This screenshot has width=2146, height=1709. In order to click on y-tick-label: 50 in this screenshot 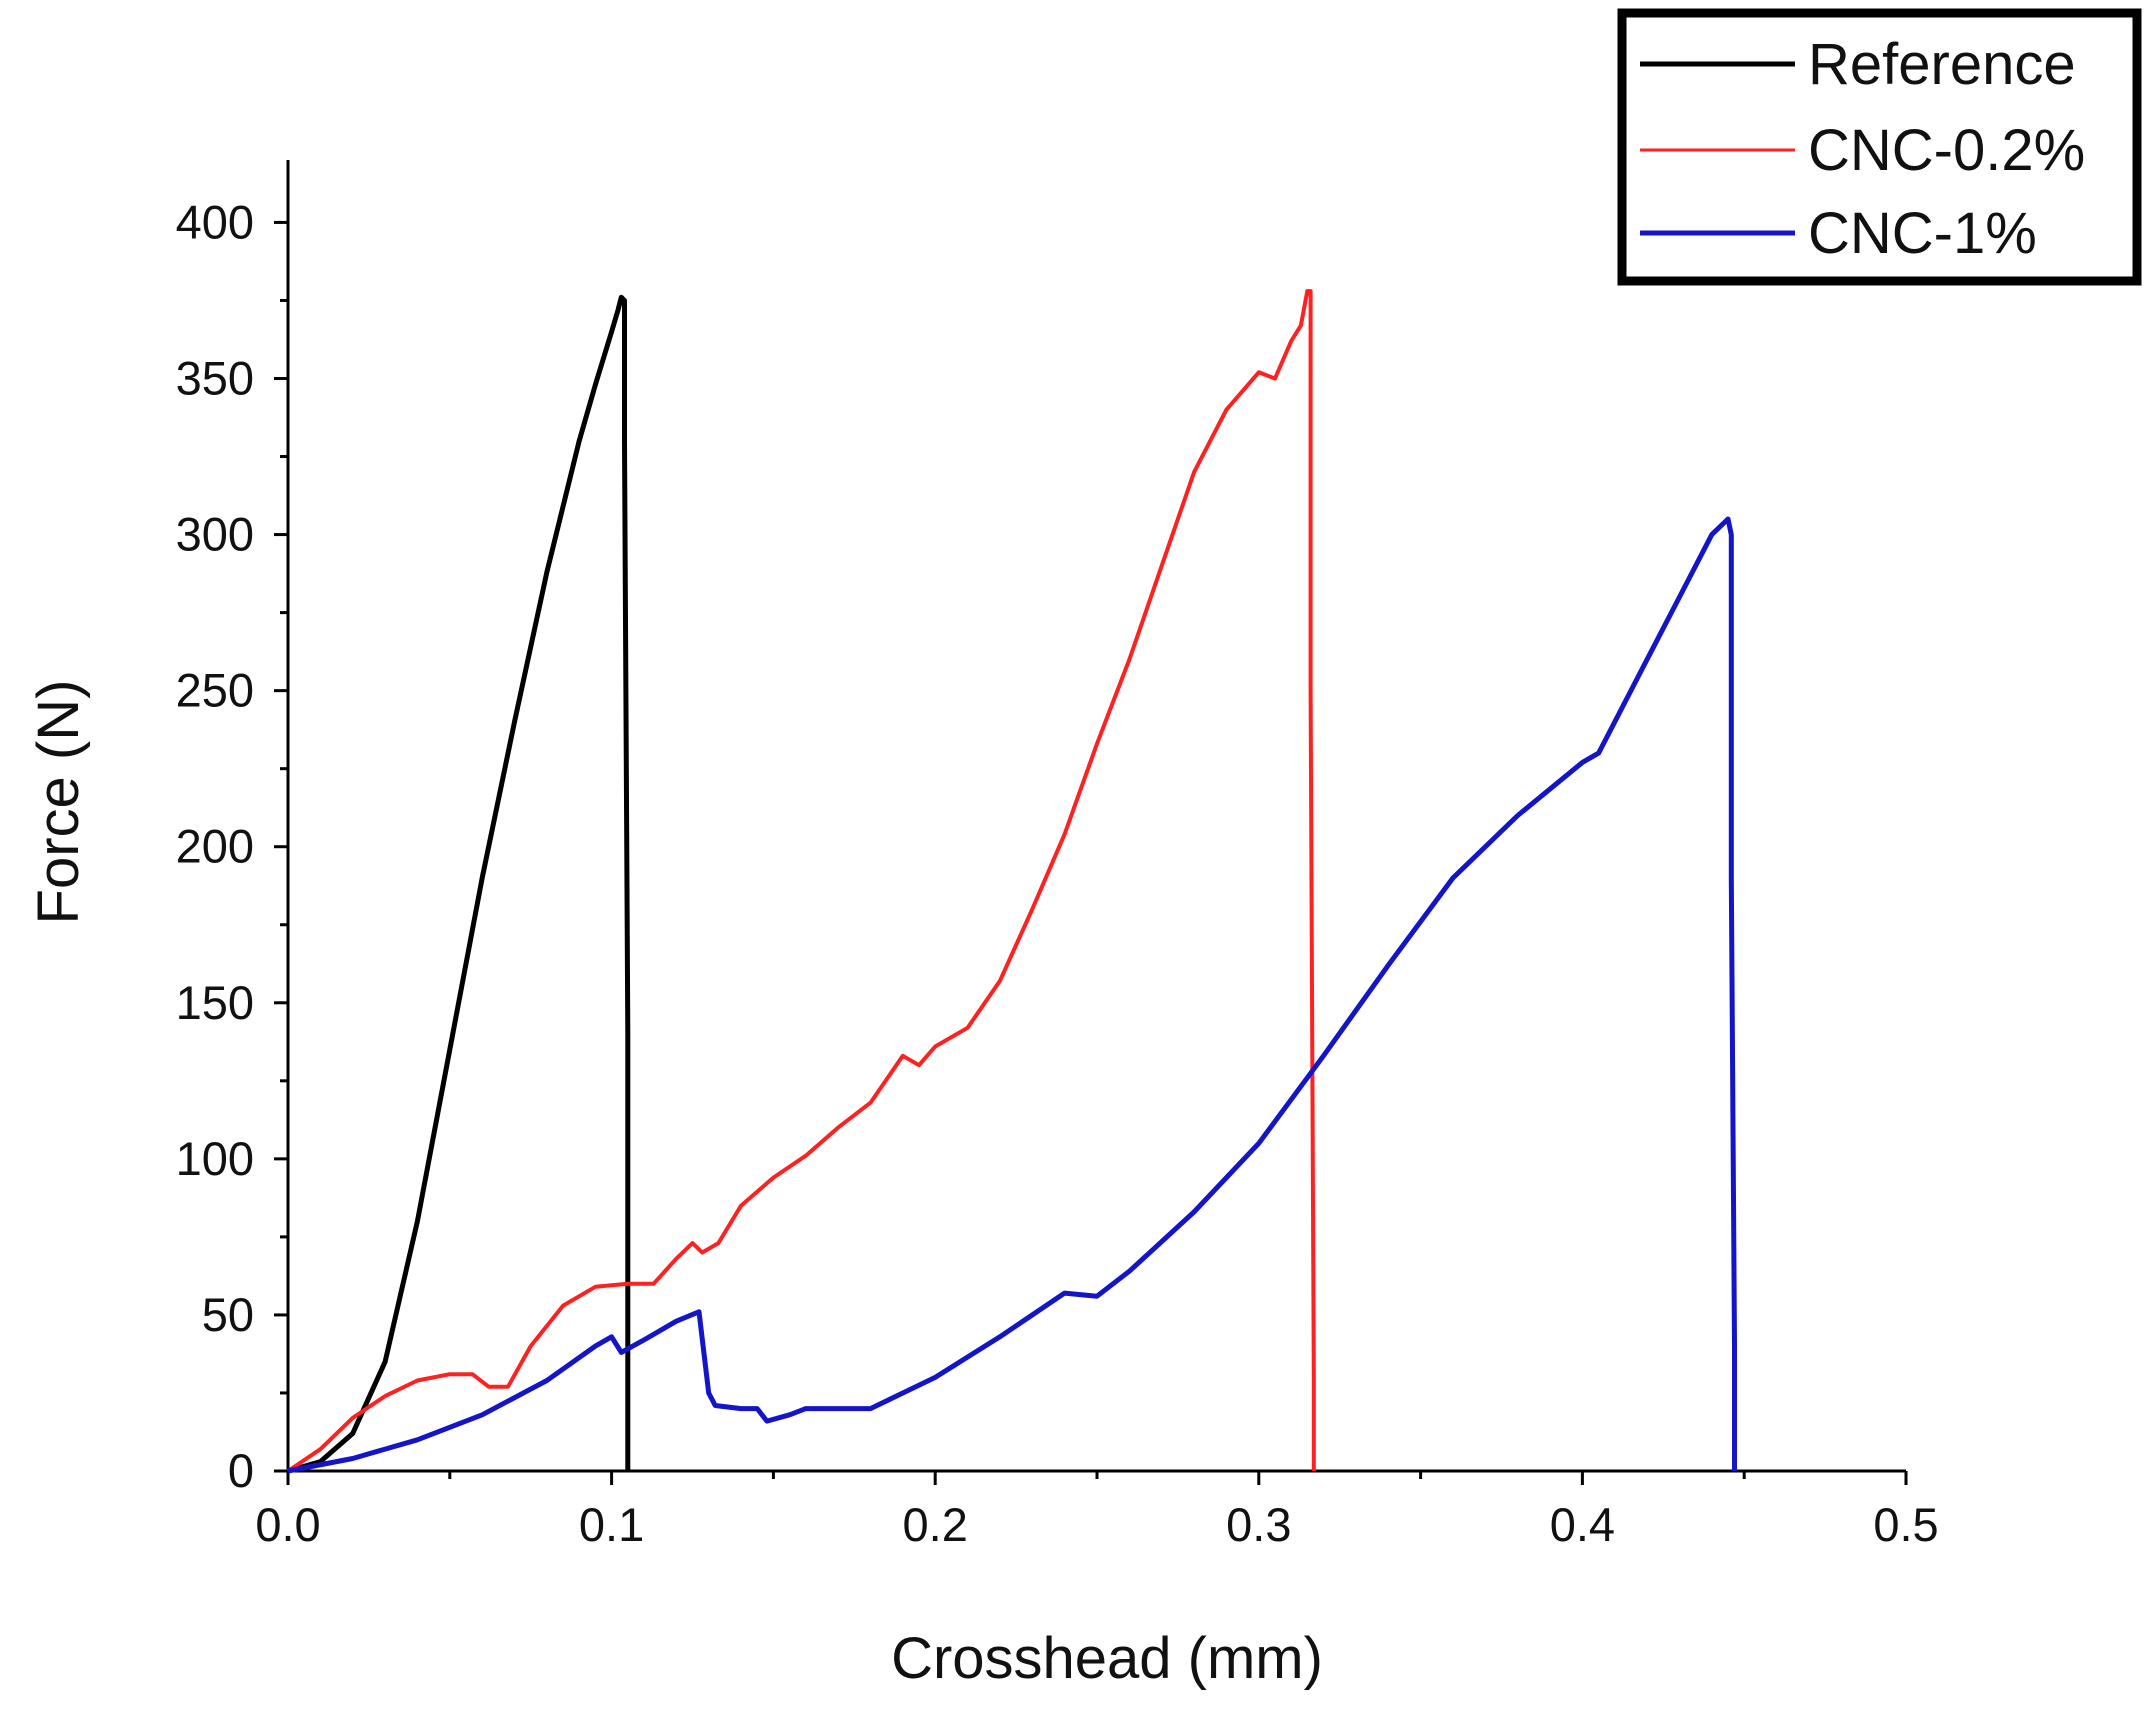, I will do `click(228, 1314)`.